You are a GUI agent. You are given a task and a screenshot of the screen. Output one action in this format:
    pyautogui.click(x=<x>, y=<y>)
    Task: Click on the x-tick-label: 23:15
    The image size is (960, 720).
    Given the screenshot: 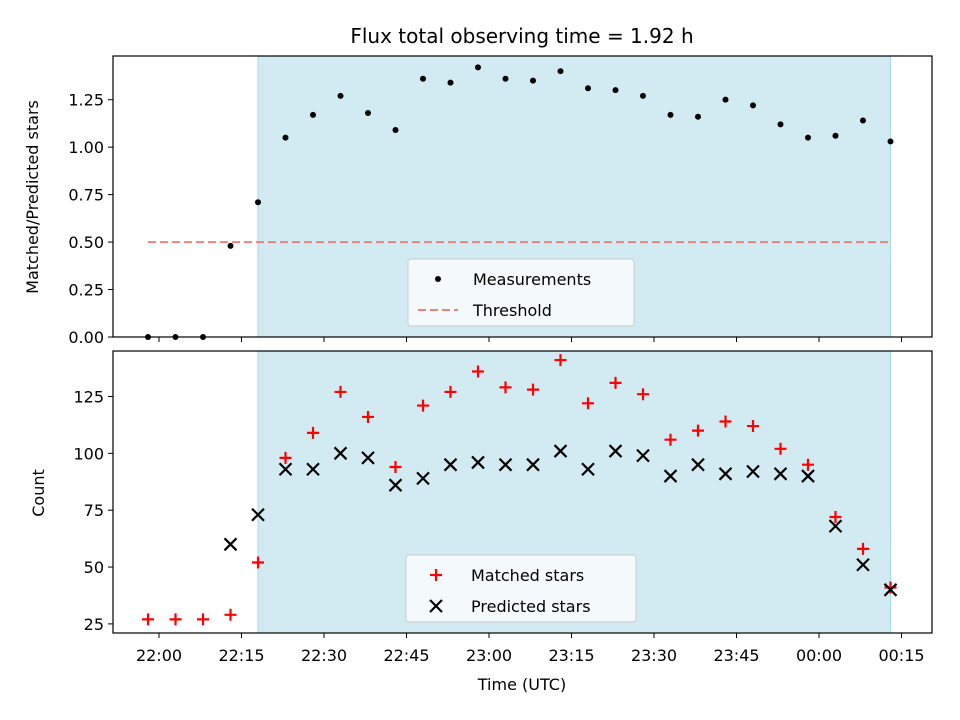 What is the action you would take?
    pyautogui.click(x=571, y=655)
    